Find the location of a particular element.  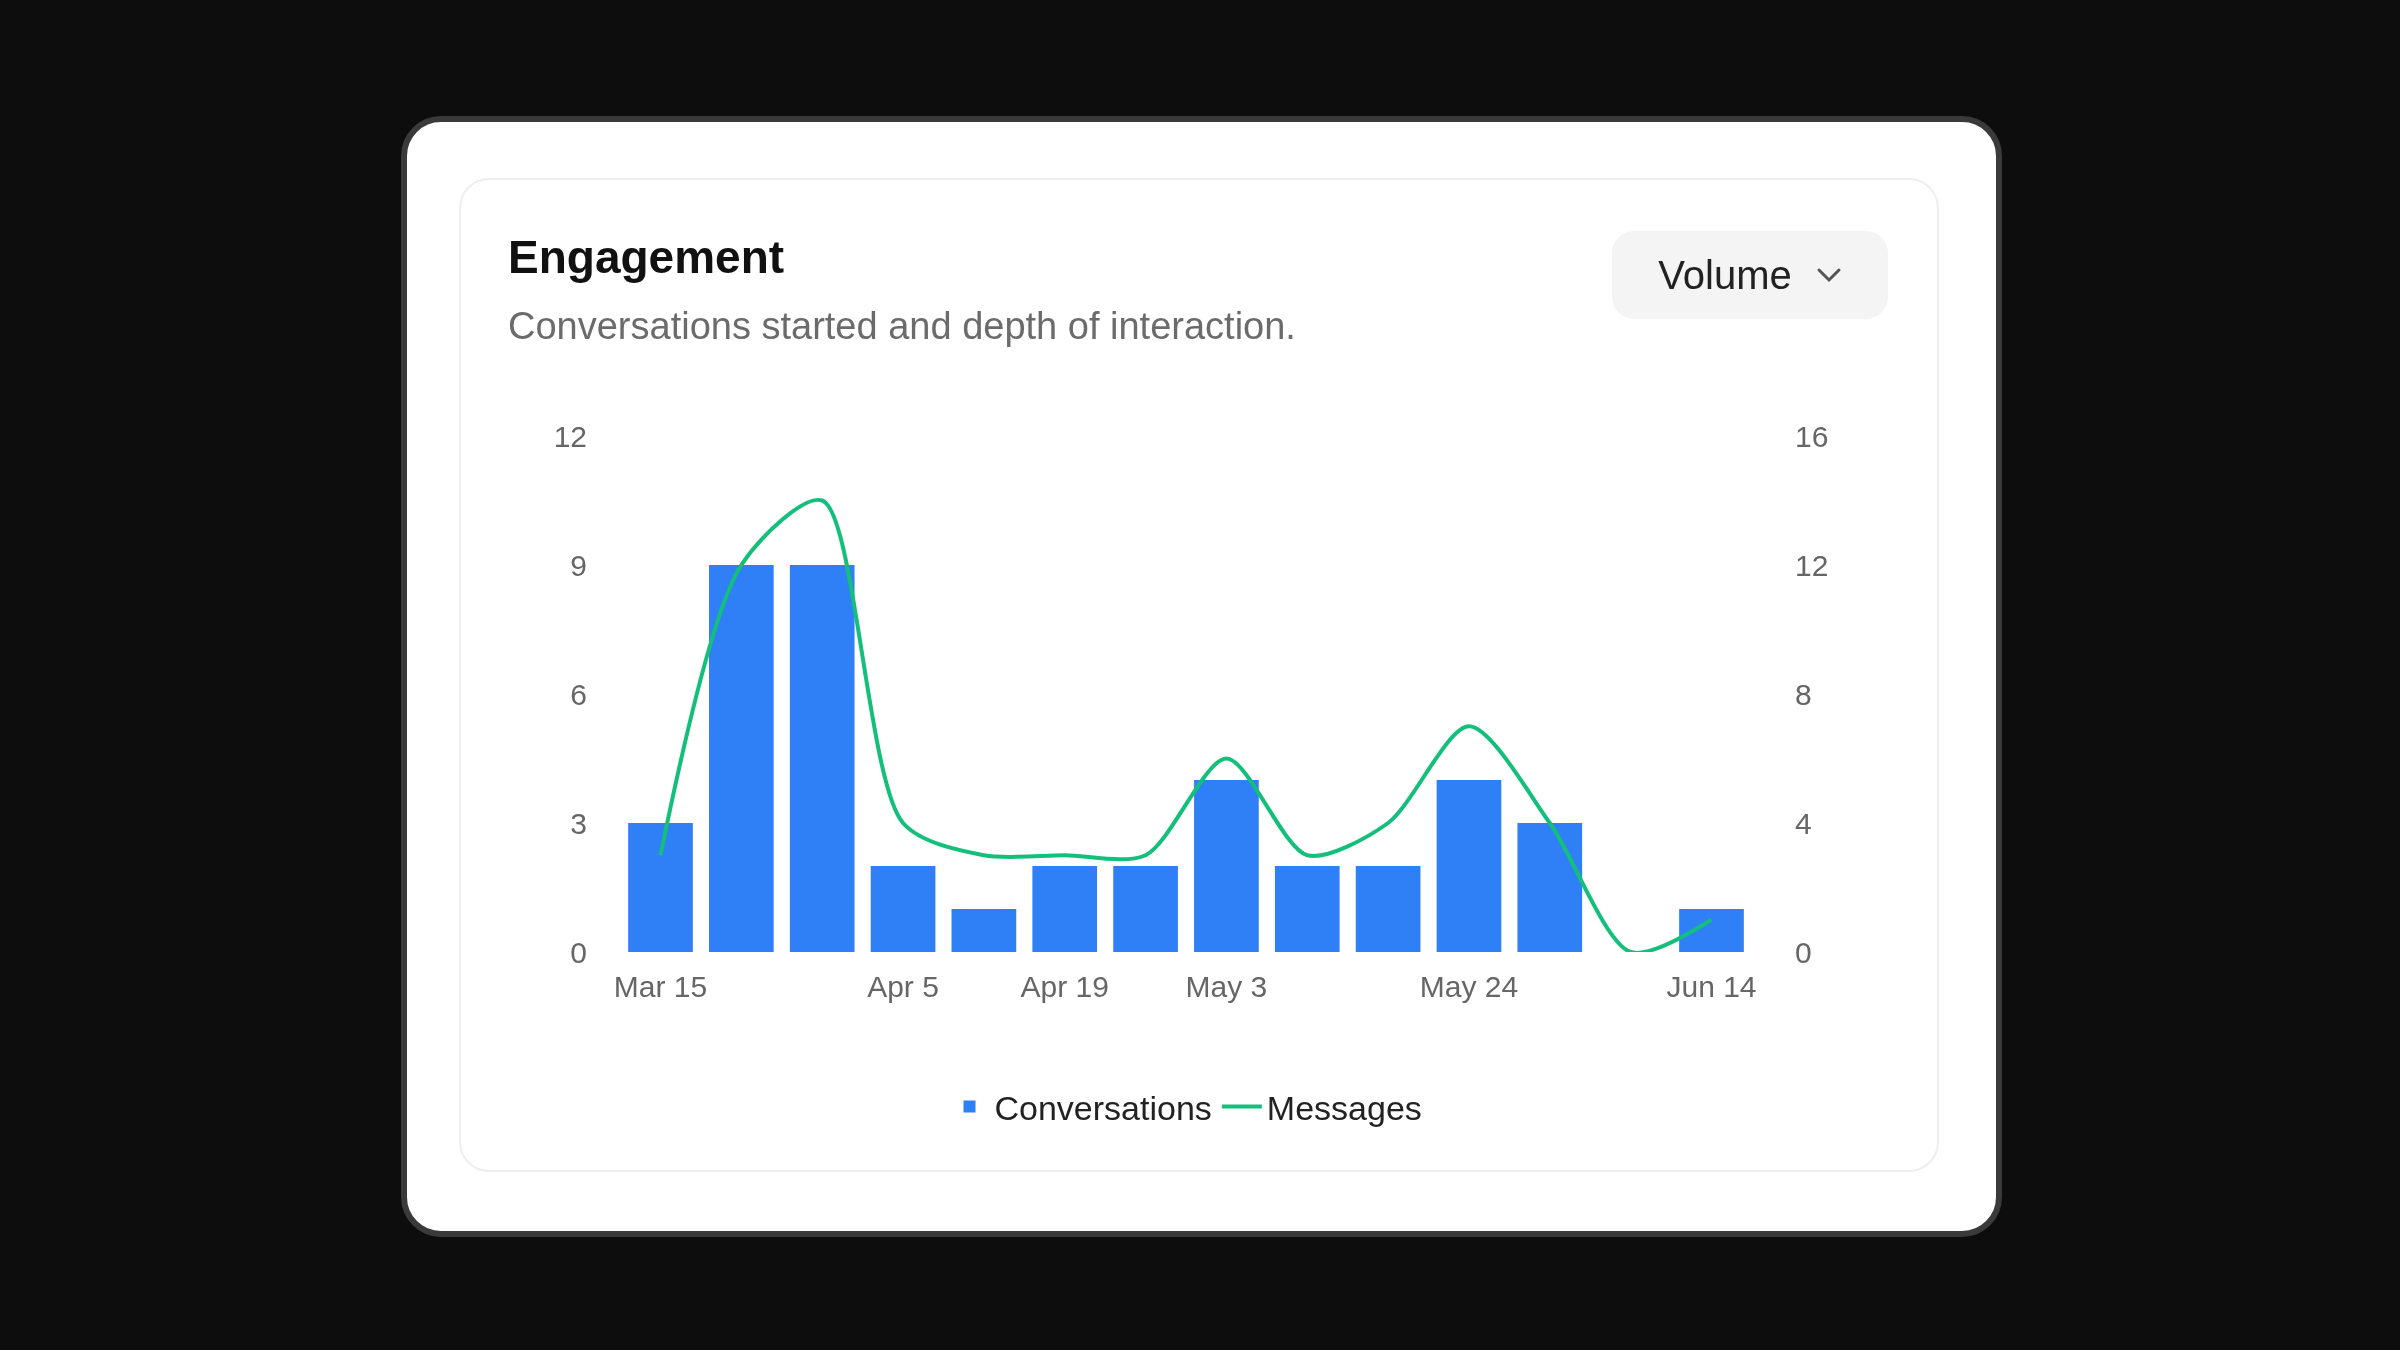

x-tick-label: Apr 5 is located at coordinates (903, 986).